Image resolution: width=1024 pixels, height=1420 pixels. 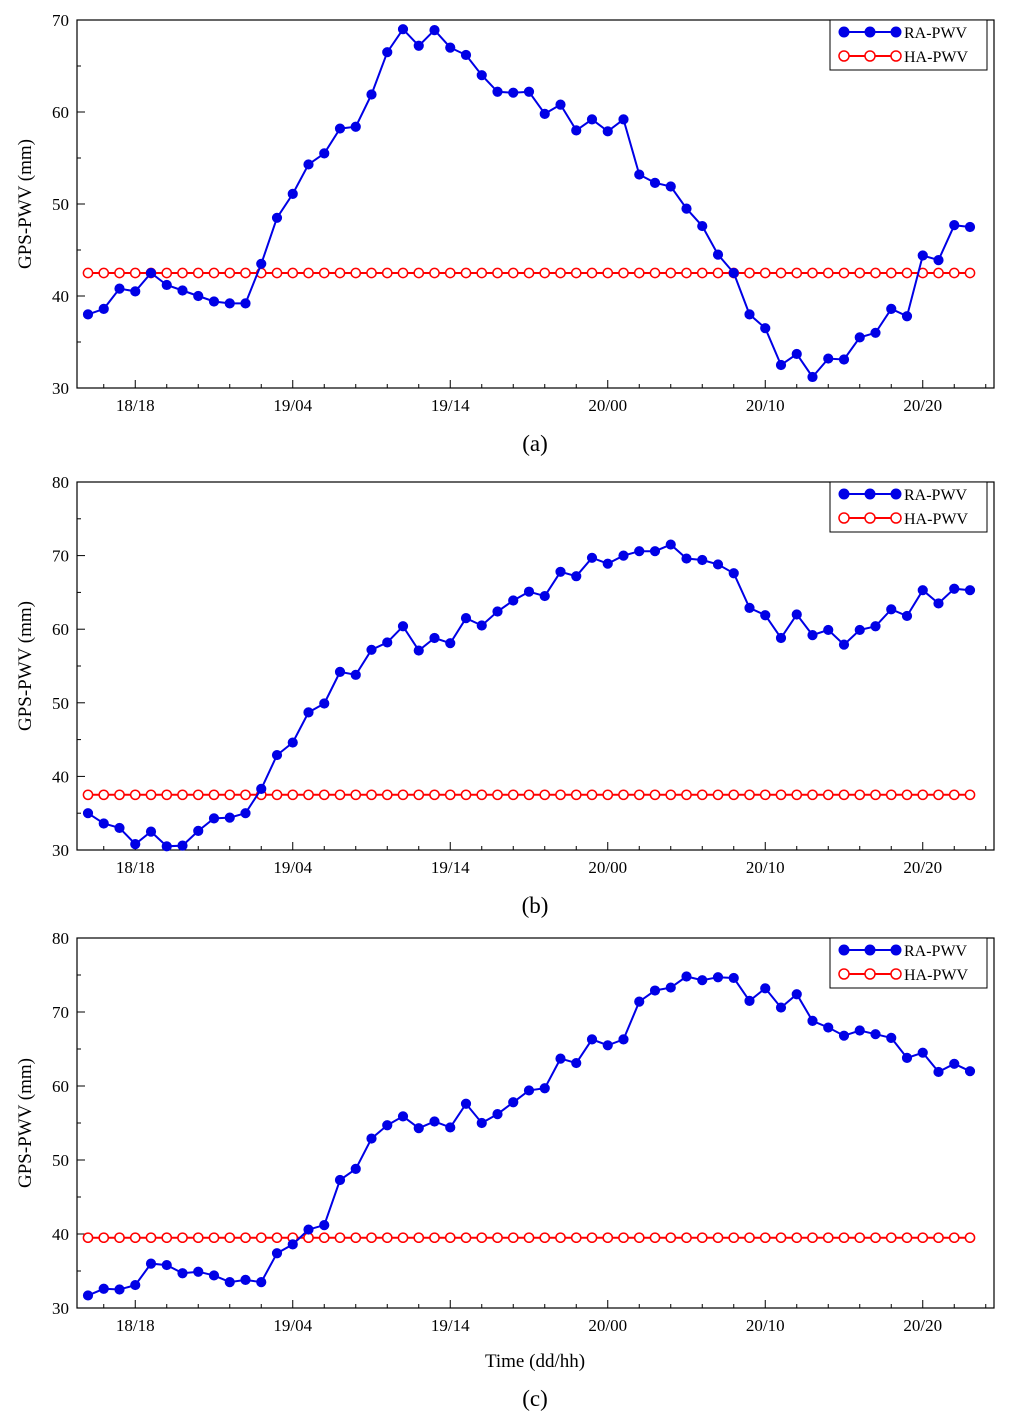 I want to click on legend-ha-label: HA-PWV, so click(x=936, y=57).